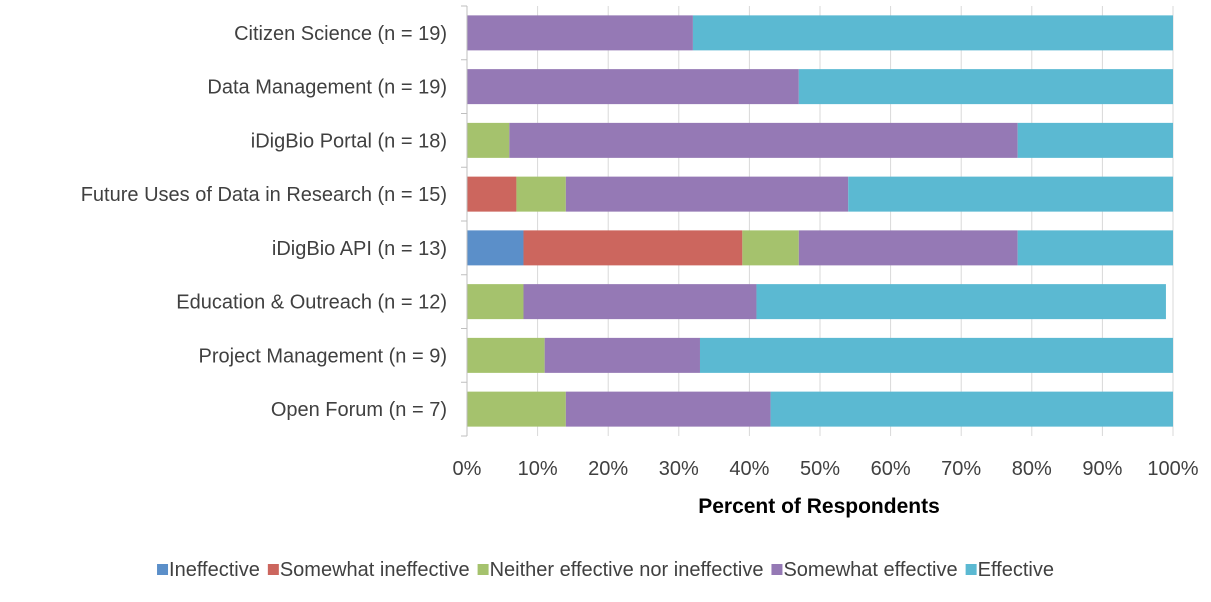 The image size is (1211, 602). What do you see at coordinates (359, 410) in the screenshot?
I see `category-label: Open Forum (n = 7)` at bounding box center [359, 410].